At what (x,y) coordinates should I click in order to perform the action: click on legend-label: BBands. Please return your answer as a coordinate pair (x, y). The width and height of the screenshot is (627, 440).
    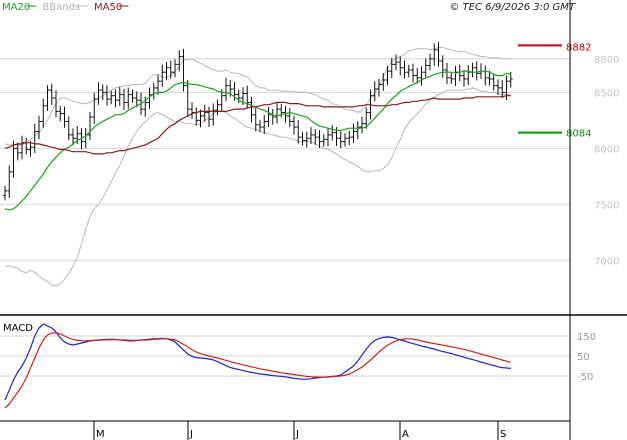
    Looking at the image, I should click on (61, 7).